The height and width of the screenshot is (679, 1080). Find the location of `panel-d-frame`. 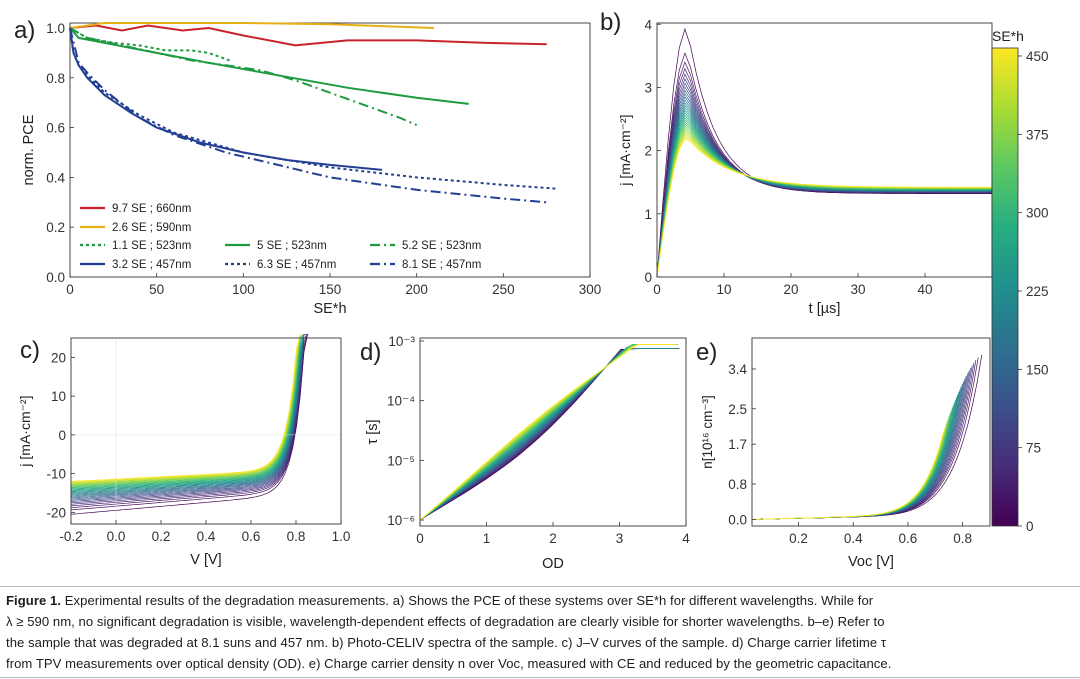

panel-d-frame is located at coordinates (553, 432).